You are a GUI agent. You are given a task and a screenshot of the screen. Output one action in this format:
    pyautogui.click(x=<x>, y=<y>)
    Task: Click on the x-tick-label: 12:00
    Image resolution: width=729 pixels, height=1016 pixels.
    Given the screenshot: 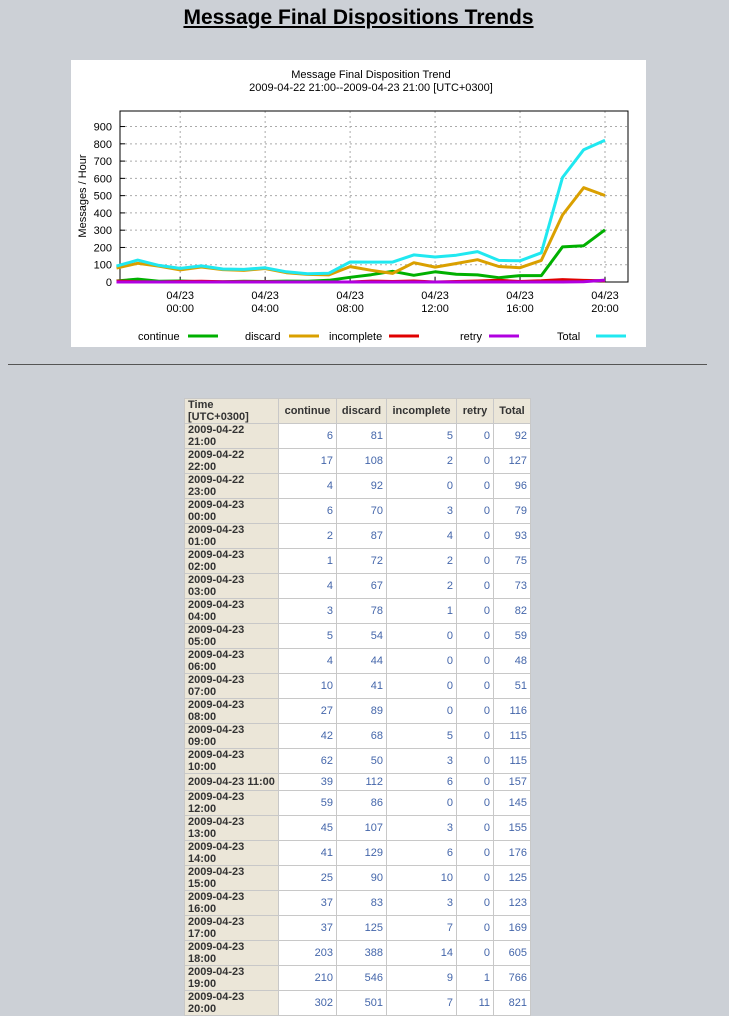 What is the action you would take?
    pyautogui.click(x=435, y=309)
    